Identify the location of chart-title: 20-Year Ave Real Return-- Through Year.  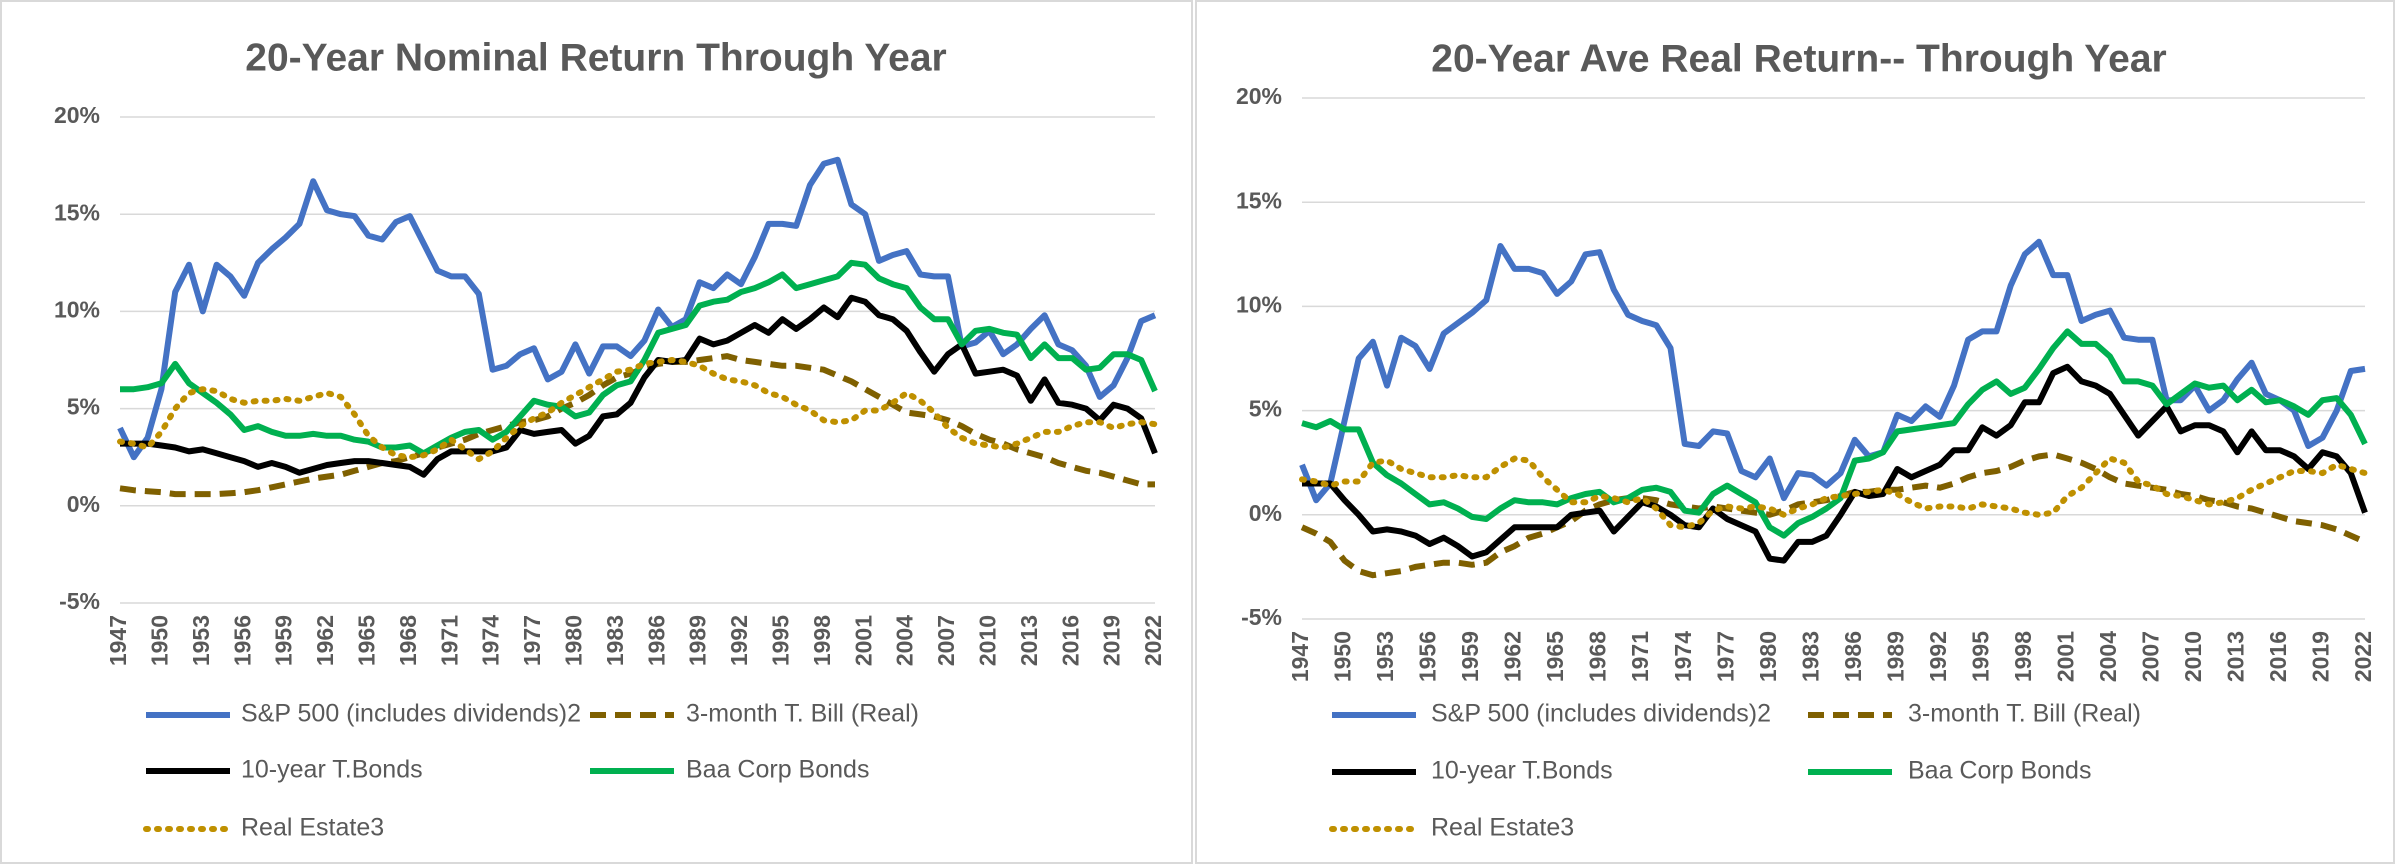
(1798, 58).